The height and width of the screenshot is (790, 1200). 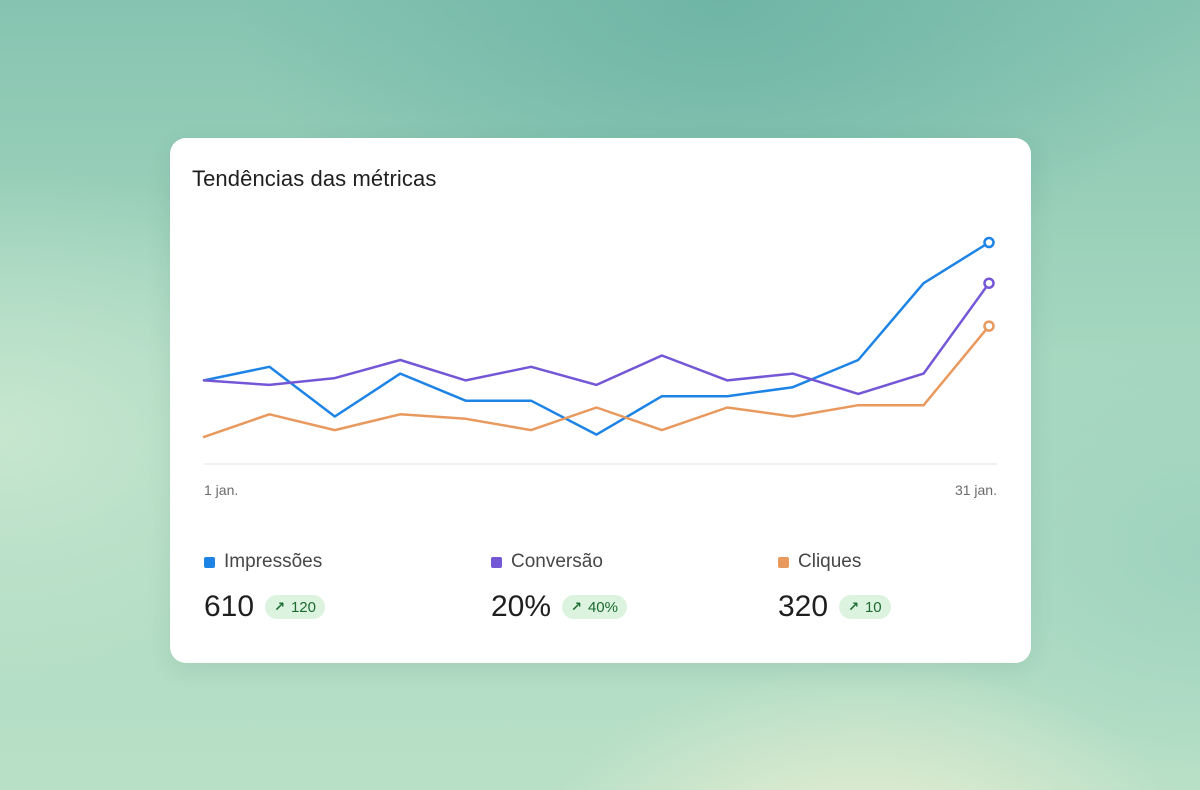 What do you see at coordinates (908, 562) in the screenshot?
I see `legend-entry-cliques: Cliques` at bounding box center [908, 562].